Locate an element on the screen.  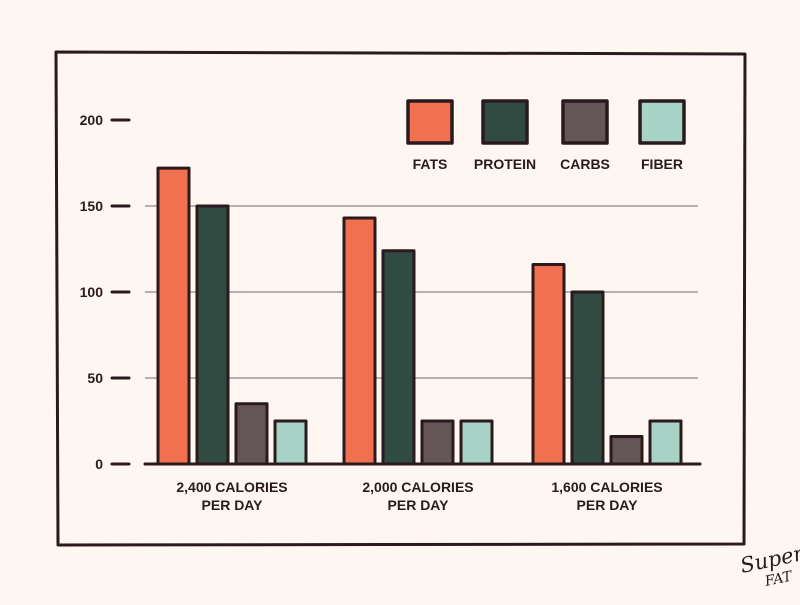
brand-logo: Super FAT is located at coordinates (769, 565).